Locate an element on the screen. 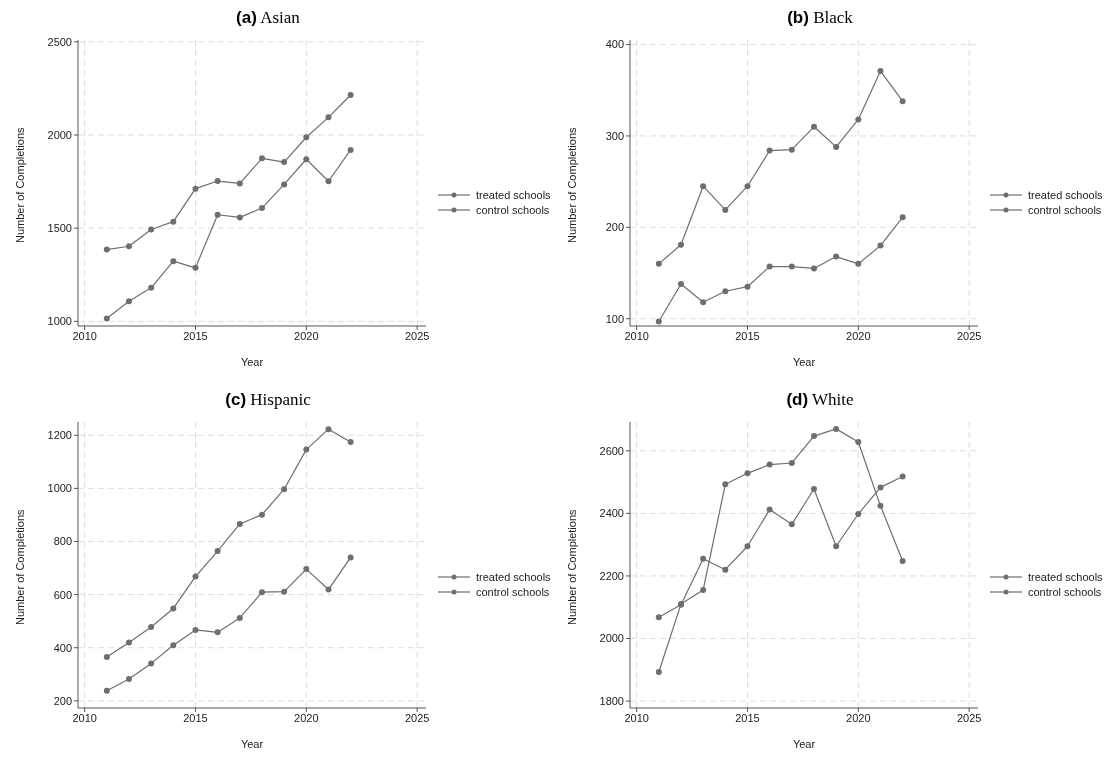 The image size is (1113, 783). y-tick-label: 2200 is located at coordinates (611, 575).